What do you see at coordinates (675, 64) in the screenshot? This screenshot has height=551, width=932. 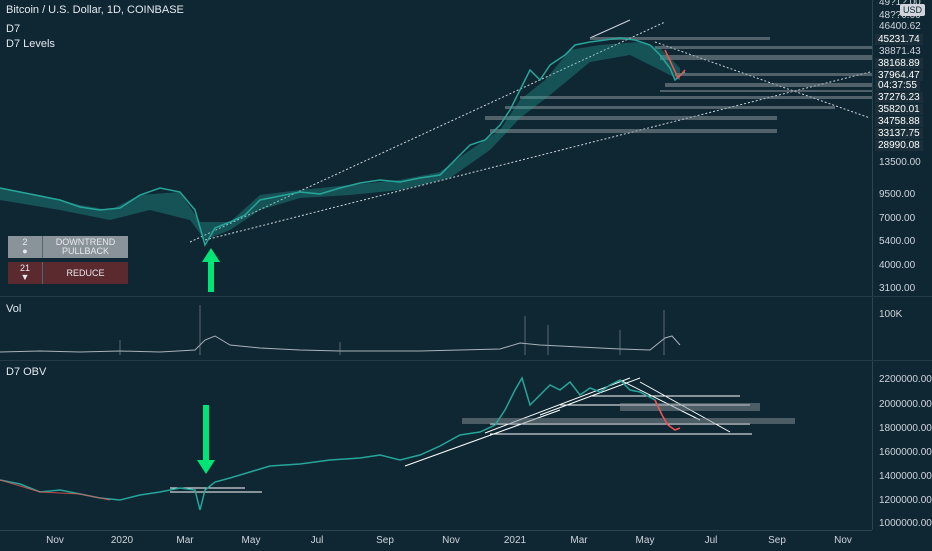 I see `price-series-down` at bounding box center [675, 64].